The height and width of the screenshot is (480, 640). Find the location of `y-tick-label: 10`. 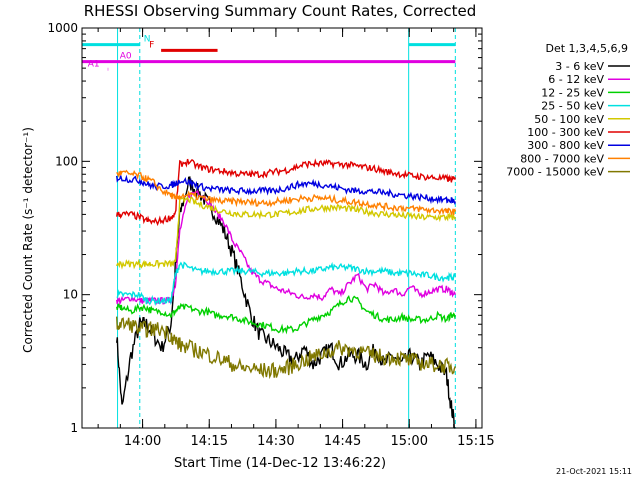

y-tick-label: 10 is located at coordinates (70, 295).